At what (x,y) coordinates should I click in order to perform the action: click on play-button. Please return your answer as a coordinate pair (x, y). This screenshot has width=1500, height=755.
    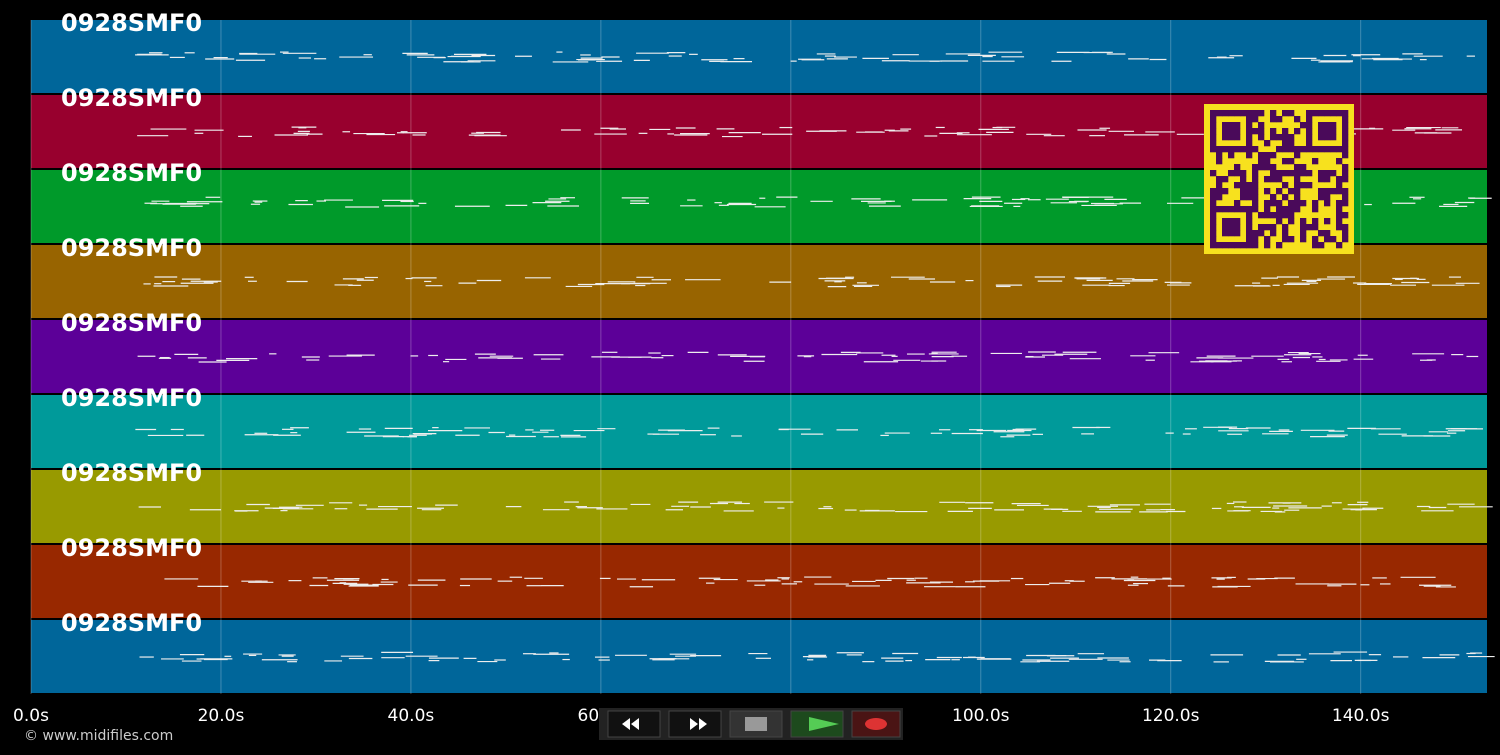
    Looking at the image, I should click on (817, 724).